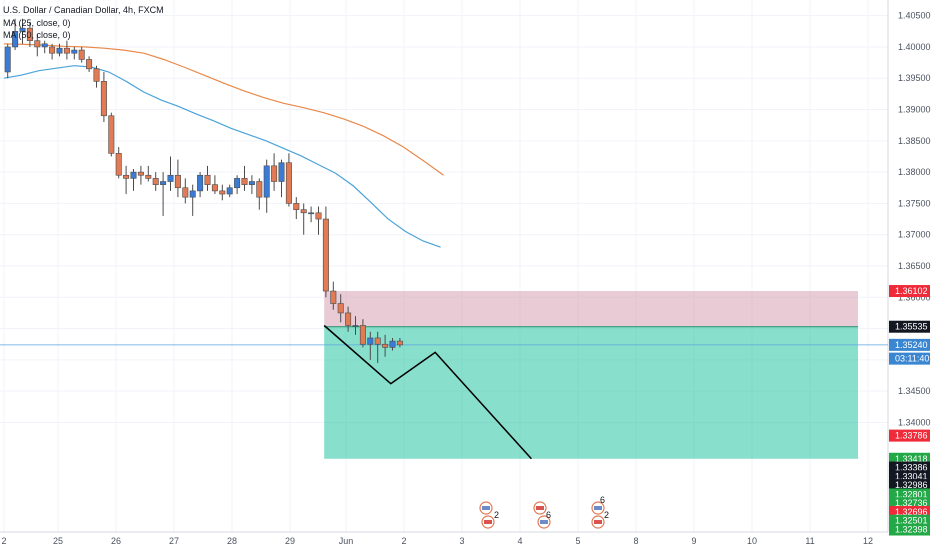 The height and width of the screenshot is (550, 932). I want to click on price-tick-label: 1.40000, so click(914, 47).